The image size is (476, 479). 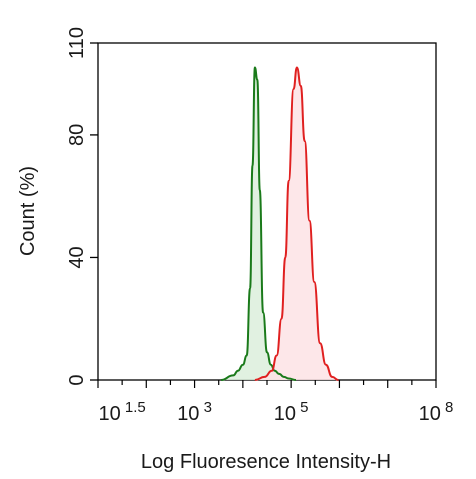 I want to click on y-tick-label: 0, so click(x=77, y=379).